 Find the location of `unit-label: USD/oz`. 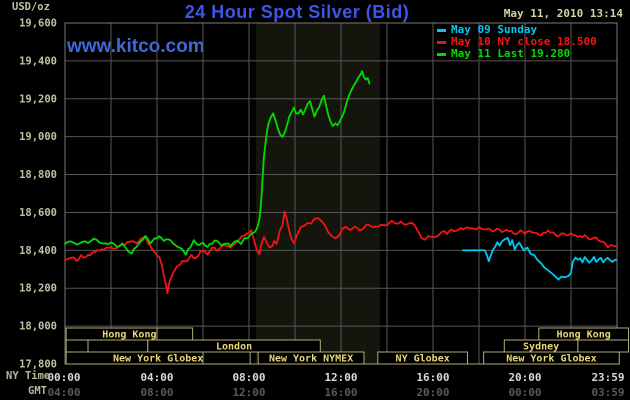

unit-label: USD/oz is located at coordinates (31, 7).